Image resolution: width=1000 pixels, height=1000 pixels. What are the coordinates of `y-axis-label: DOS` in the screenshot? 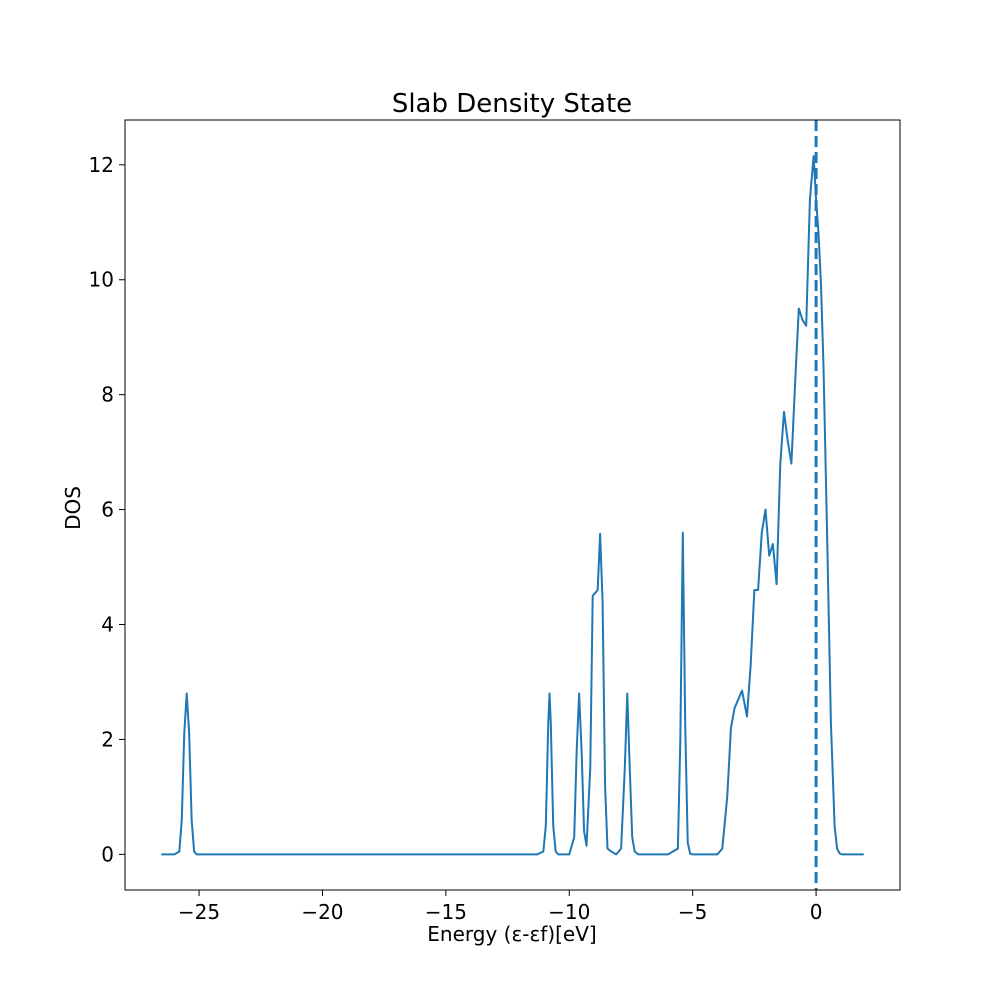 It's located at (73, 508).